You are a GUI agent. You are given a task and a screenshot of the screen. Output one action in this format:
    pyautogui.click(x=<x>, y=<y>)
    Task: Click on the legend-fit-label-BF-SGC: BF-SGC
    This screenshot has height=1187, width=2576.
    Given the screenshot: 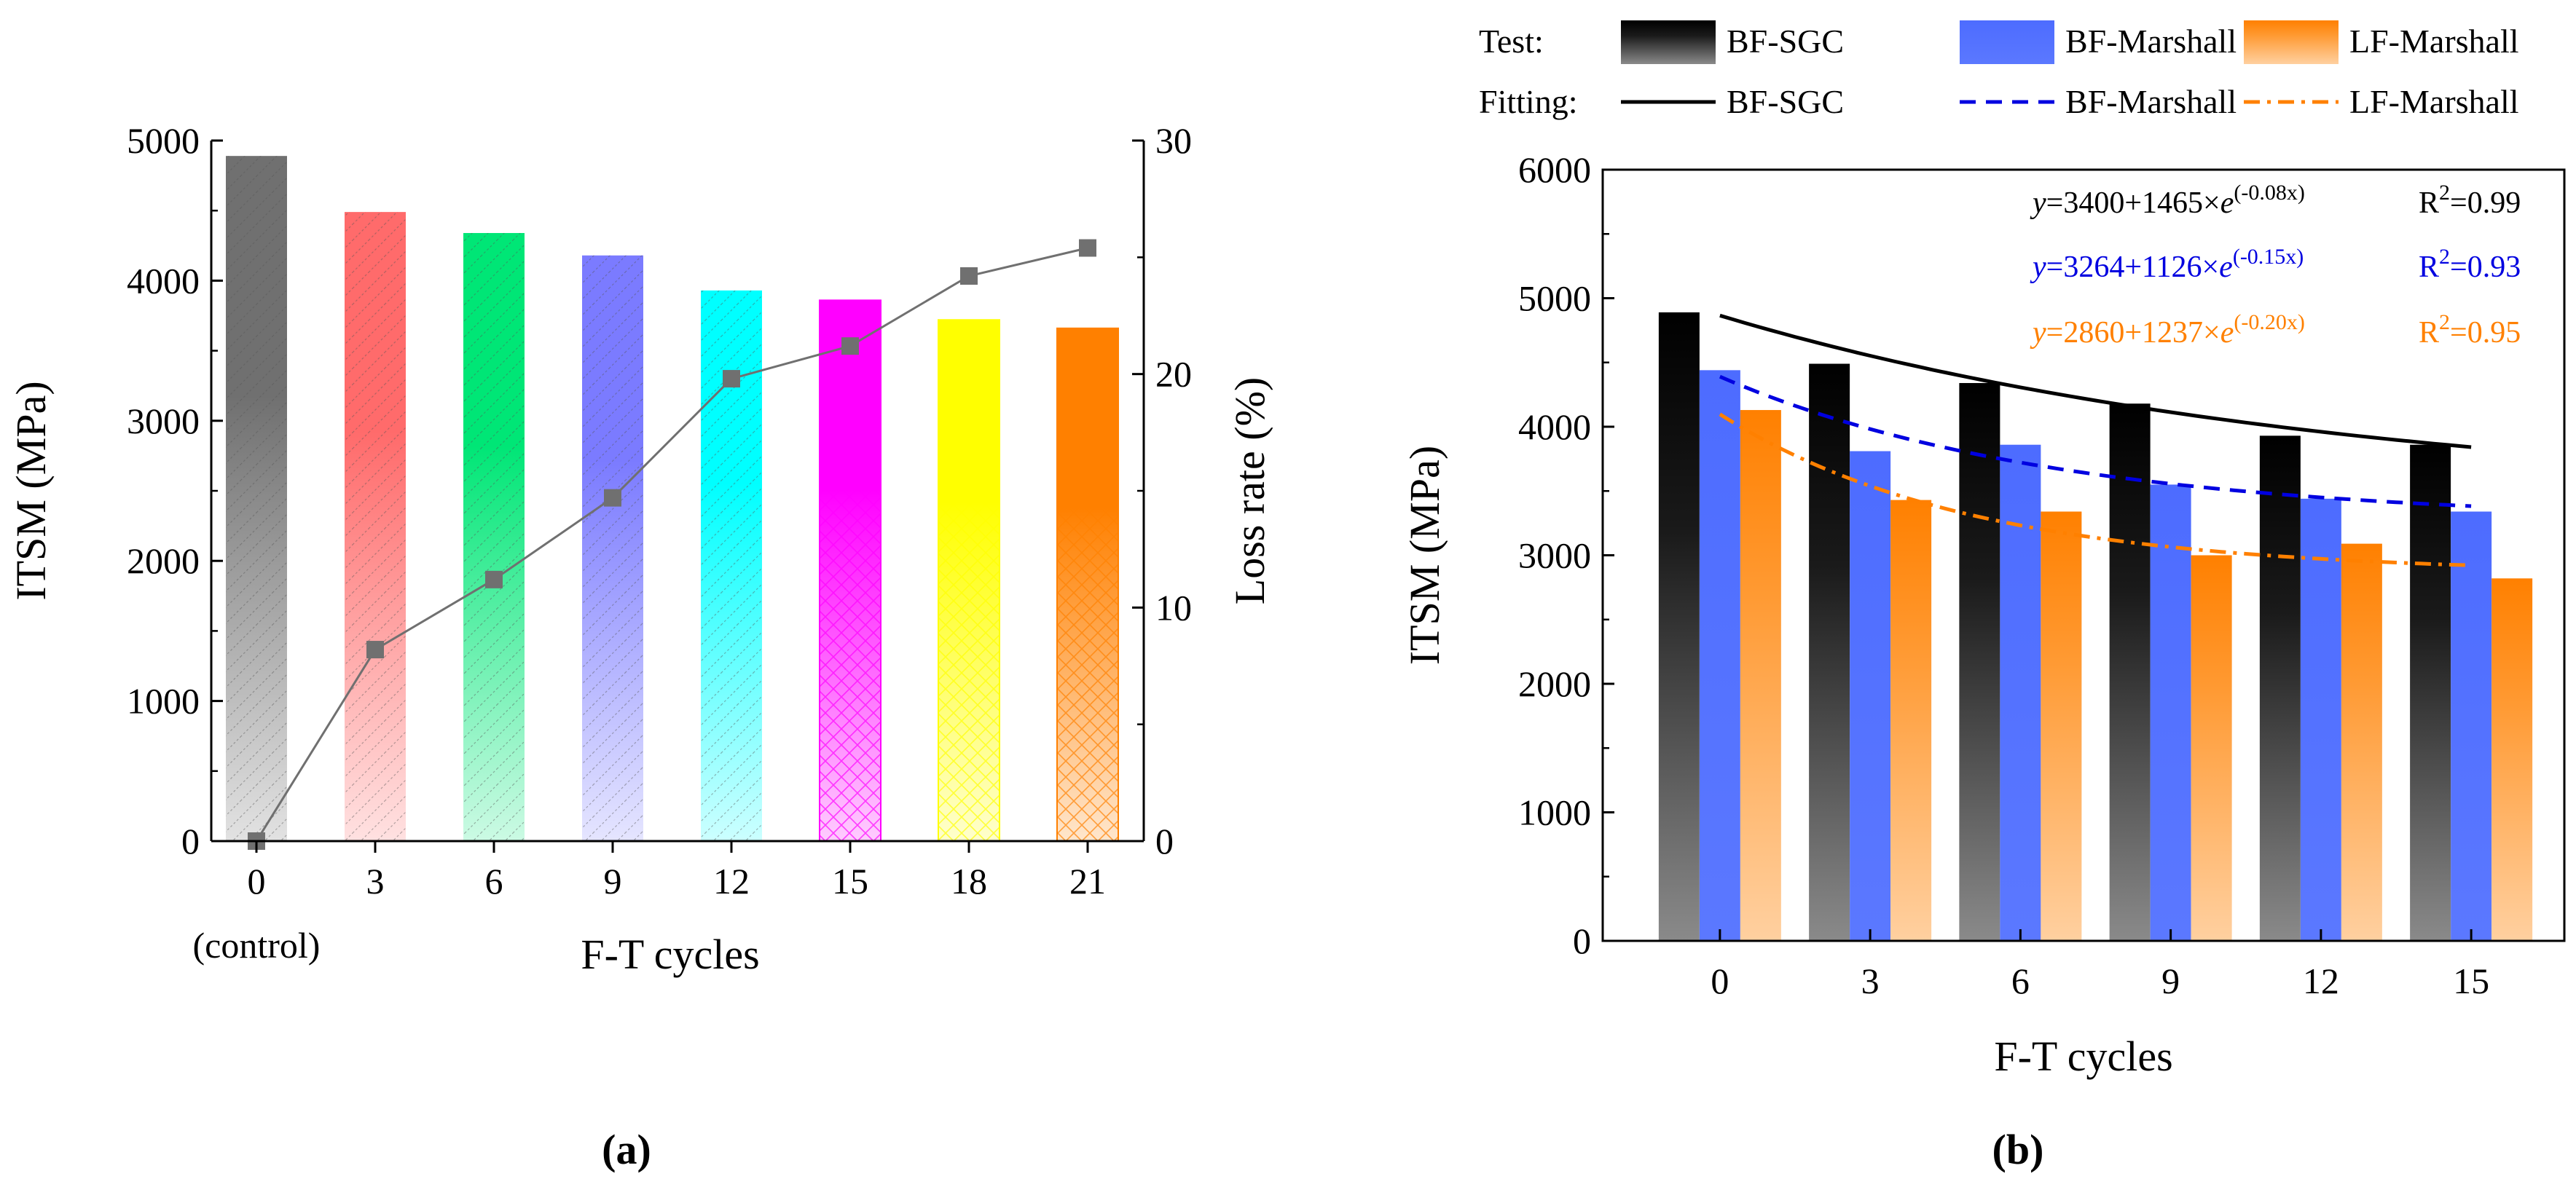 What is the action you would take?
    pyautogui.click(x=1786, y=101)
    